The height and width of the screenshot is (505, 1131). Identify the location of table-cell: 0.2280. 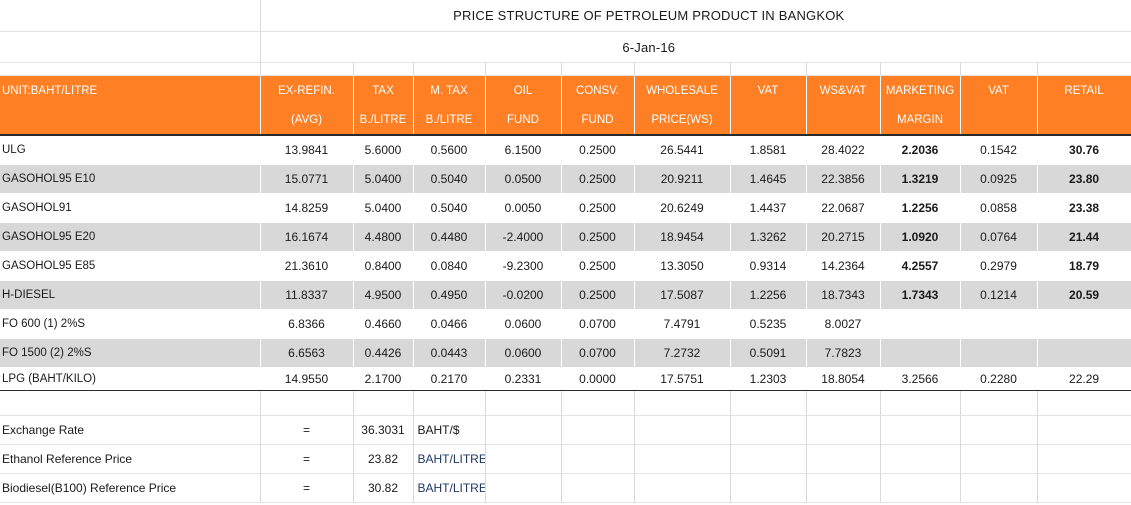
(999, 379).